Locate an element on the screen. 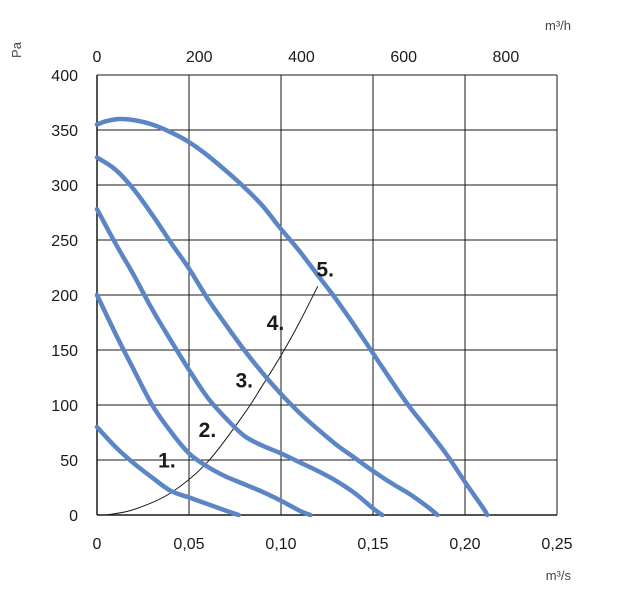  x-tick-label: 0,15 is located at coordinates (372, 544).